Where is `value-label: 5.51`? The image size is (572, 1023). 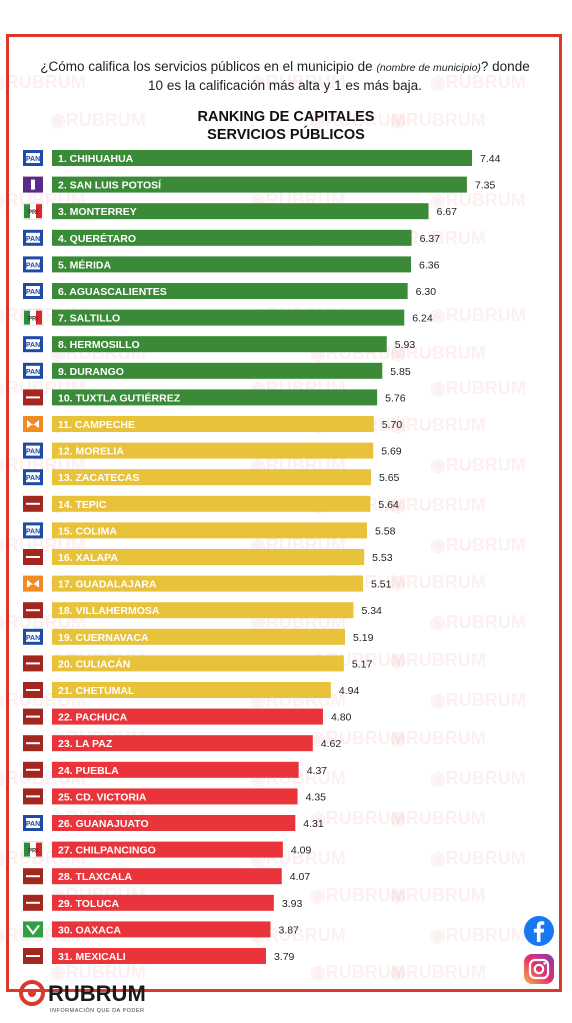 value-label: 5.51 is located at coordinates (381, 585).